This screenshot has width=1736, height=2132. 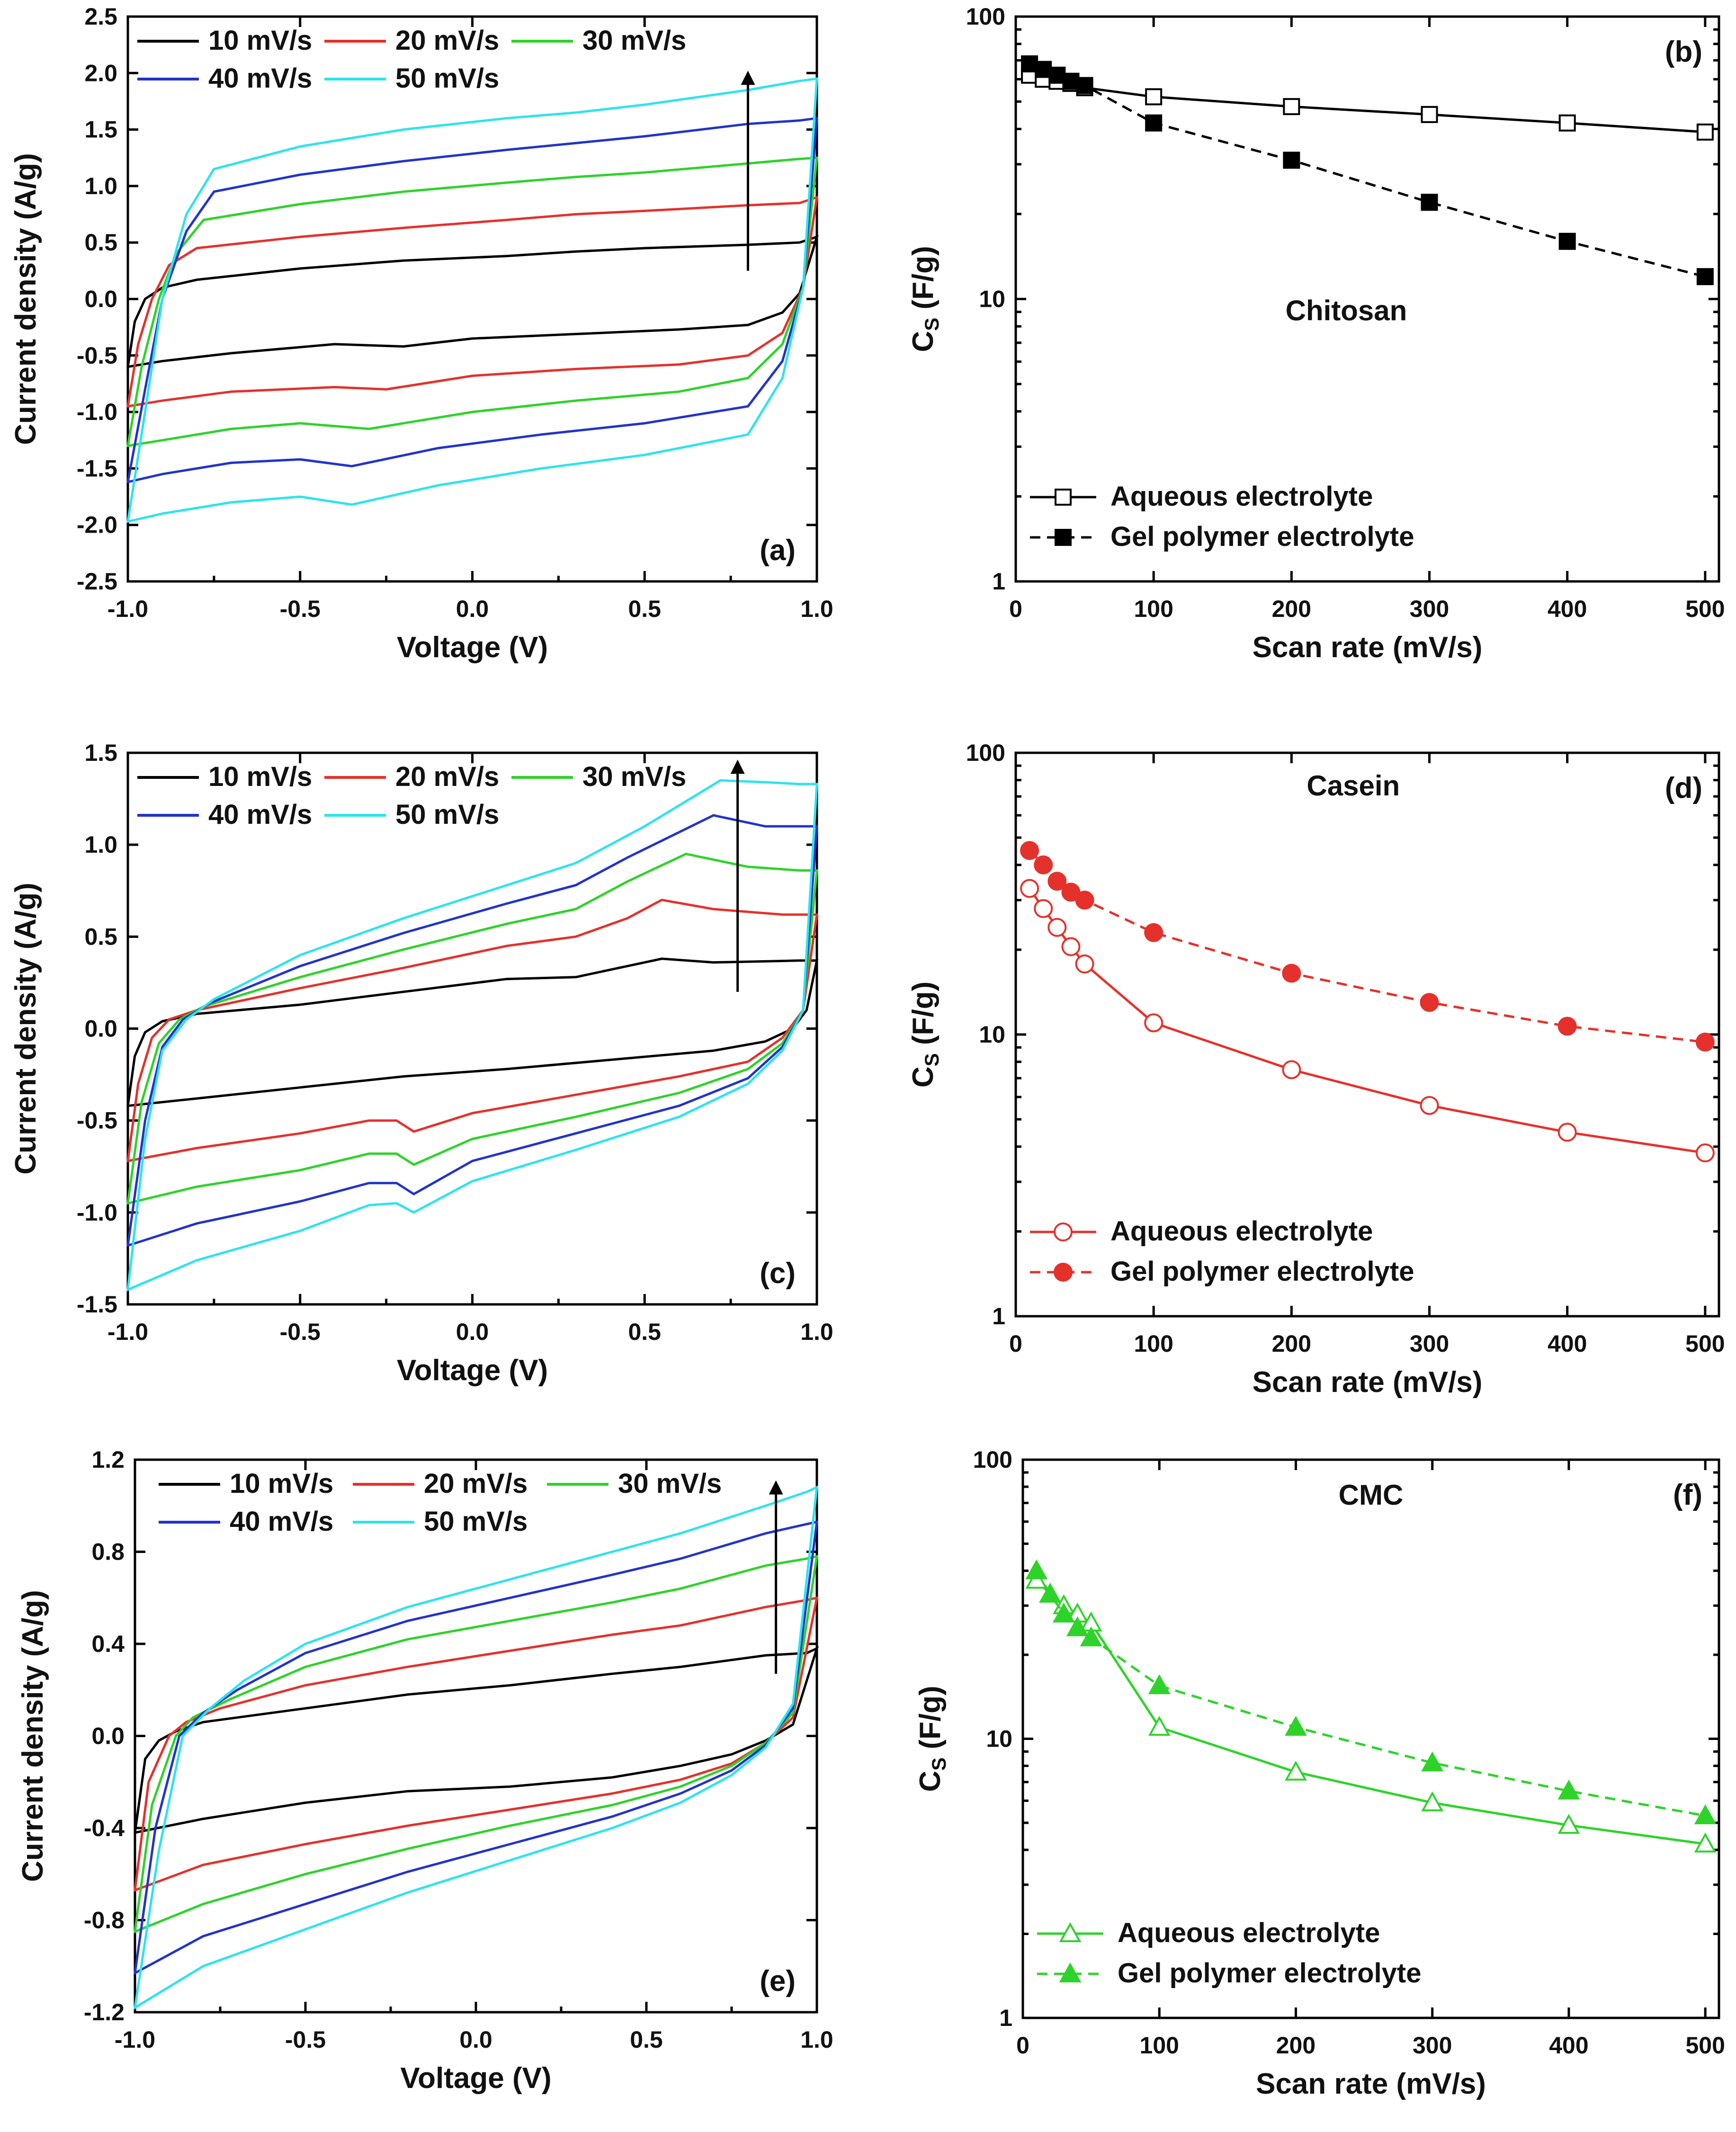 I want to click on cv-curve-50-mv-s, so click(x=475, y=1748).